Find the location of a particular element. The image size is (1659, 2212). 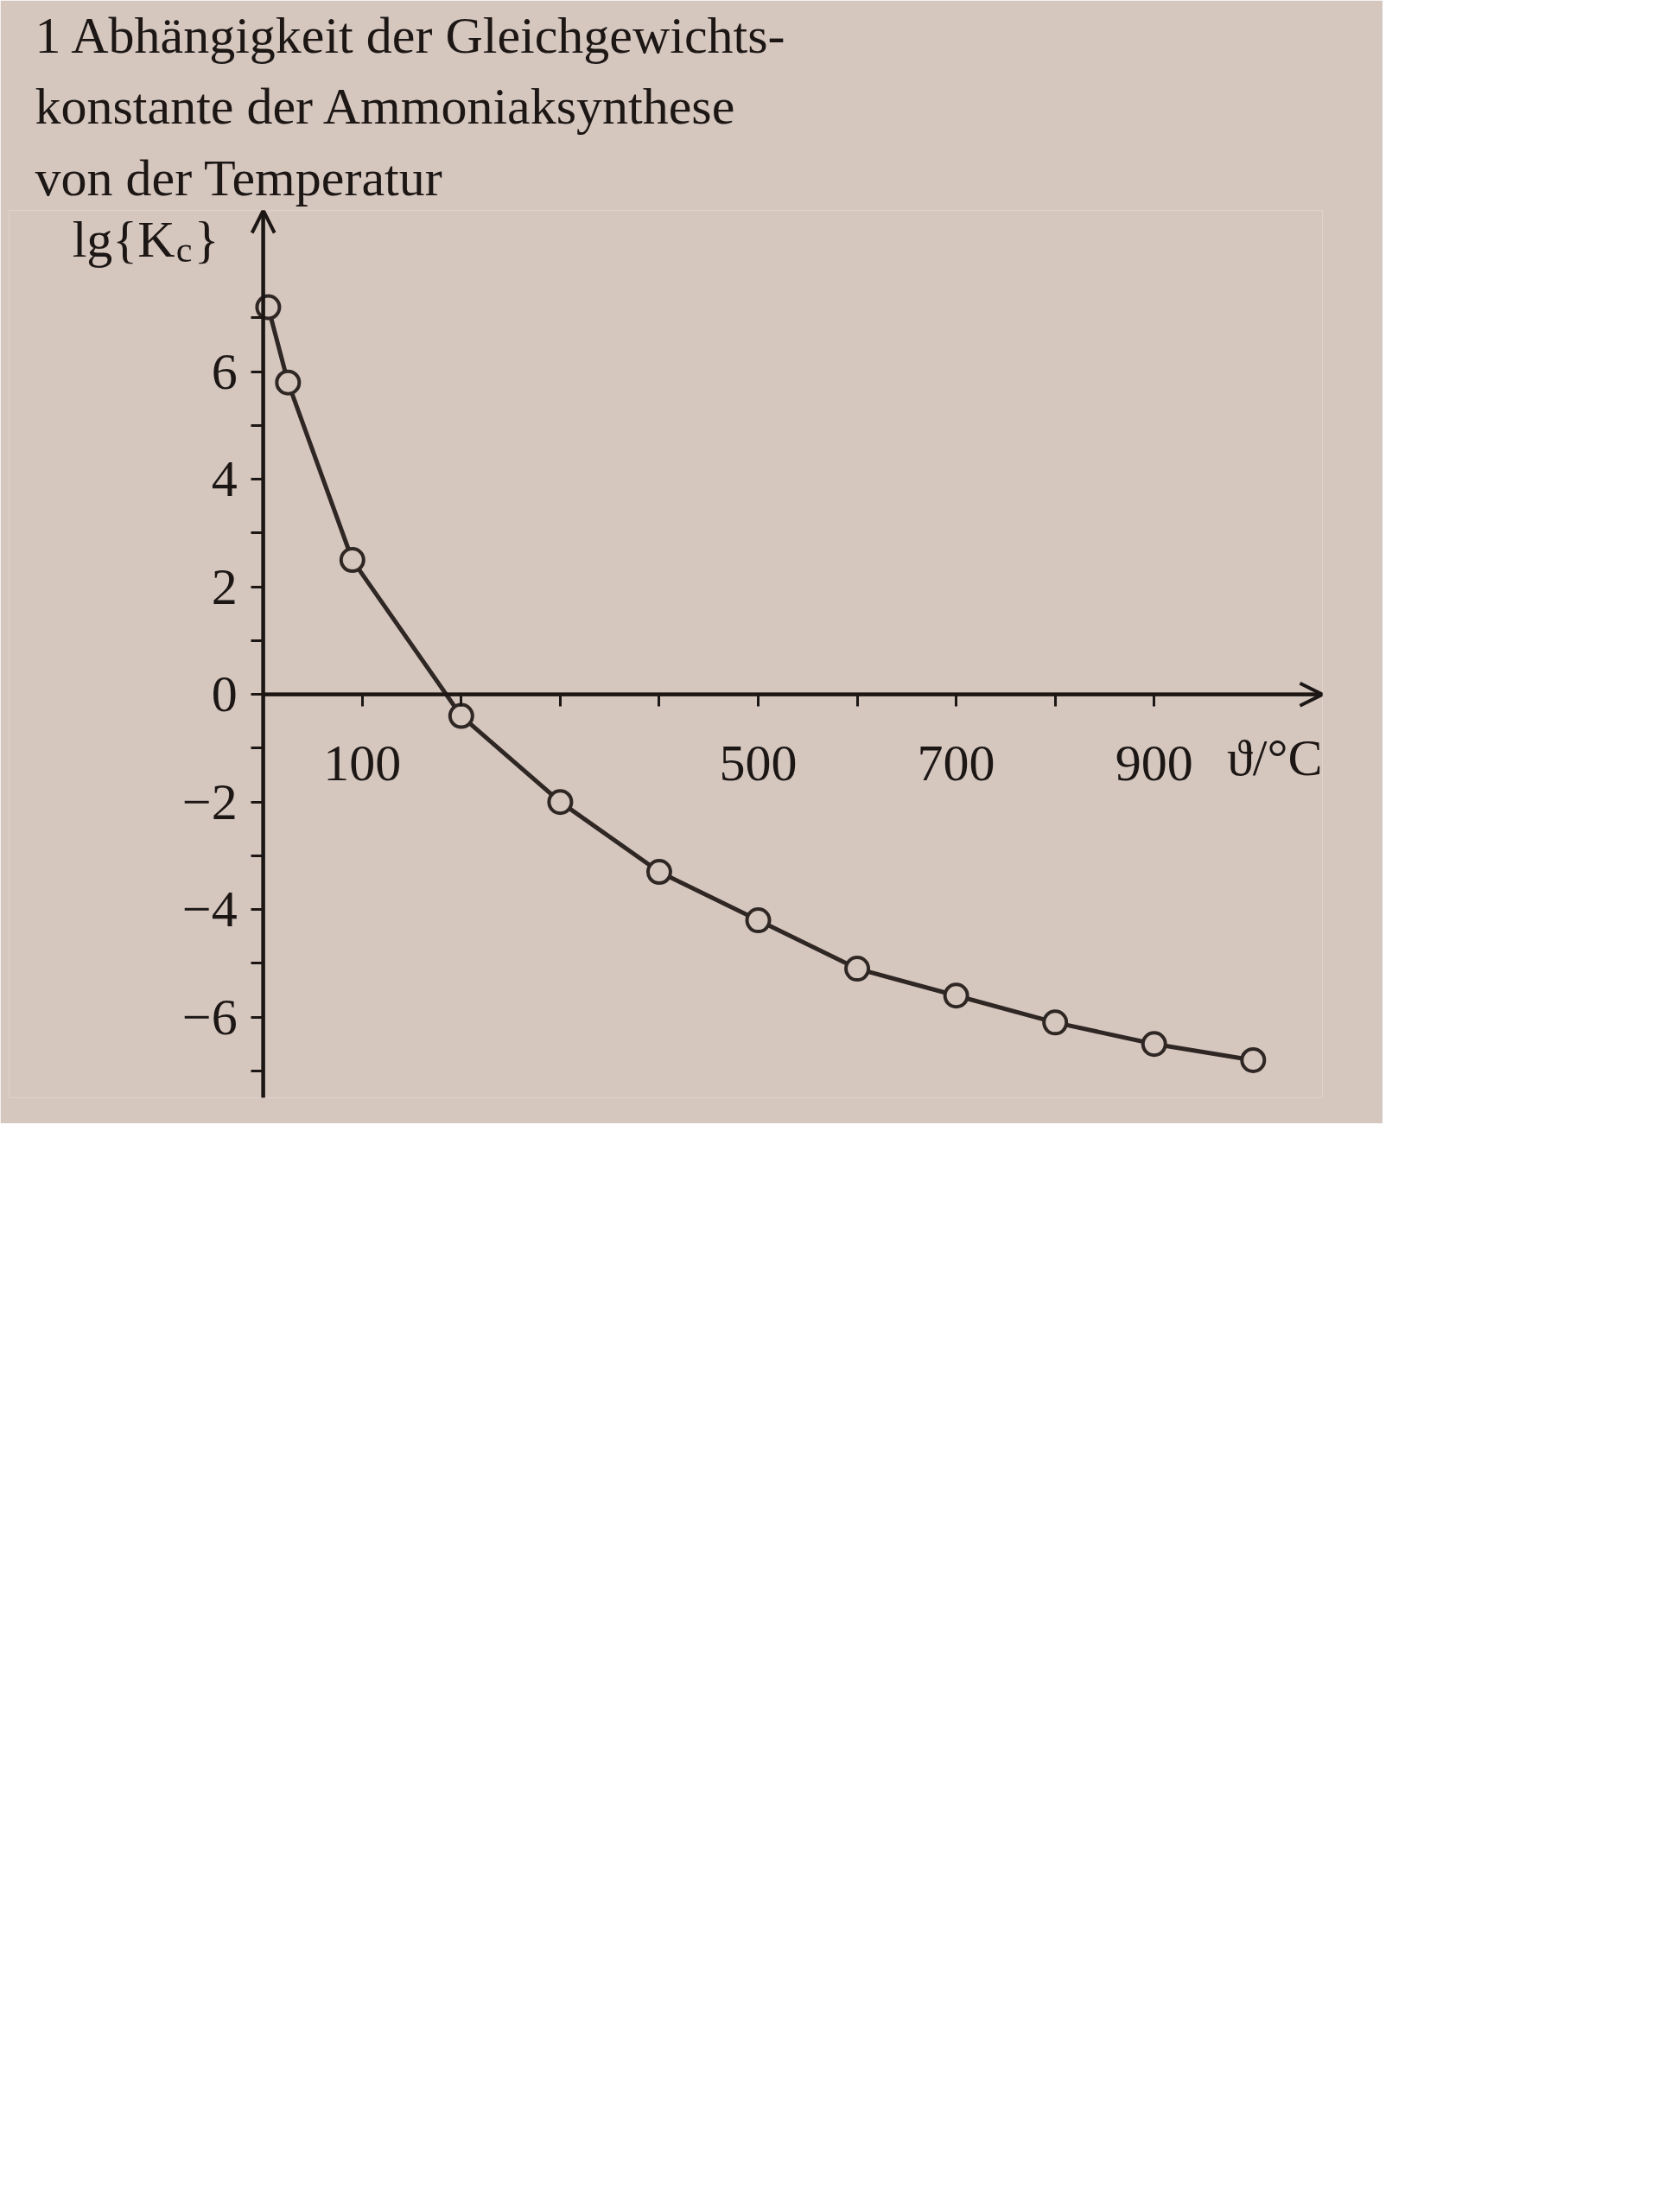

x-tick-label: 500 is located at coordinates (758, 762).